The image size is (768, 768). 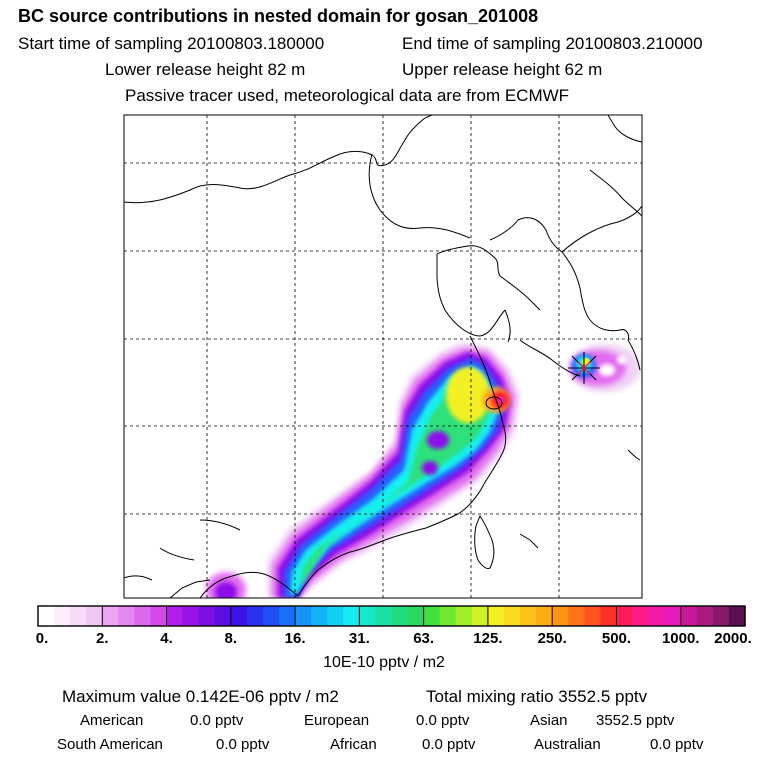 What do you see at coordinates (102, 638) in the screenshot?
I see `colorbar-tick-label: 2.` at bounding box center [102, 638].